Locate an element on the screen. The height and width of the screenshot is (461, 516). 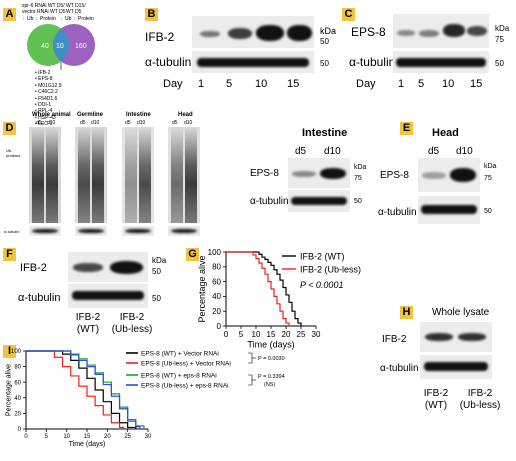
venn-diagram: 40 10 160 is located at coordinates (61, 47).